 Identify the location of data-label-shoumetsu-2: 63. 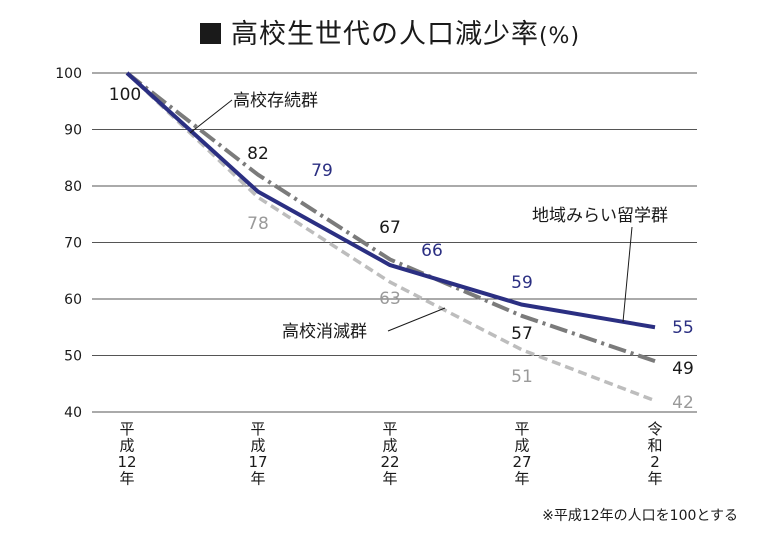
(390, 299).